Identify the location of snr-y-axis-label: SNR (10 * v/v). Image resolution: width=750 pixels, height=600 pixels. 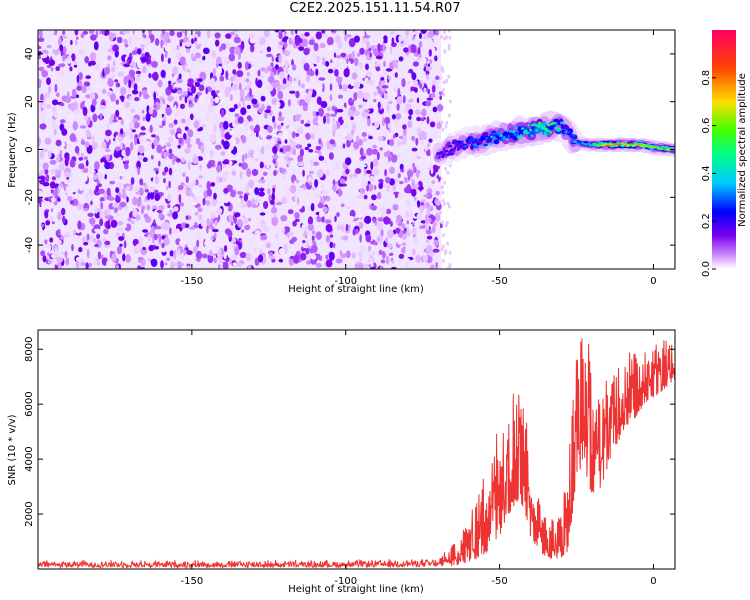
(12, 449).